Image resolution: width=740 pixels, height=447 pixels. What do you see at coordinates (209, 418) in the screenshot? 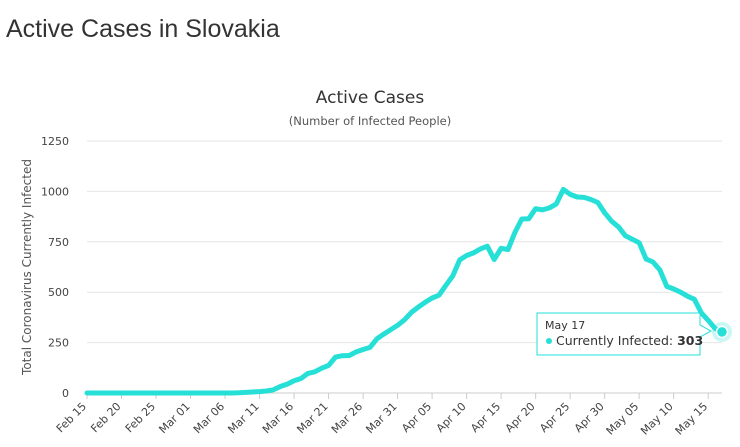
I see `x-tick-label: Mar 06` at bounding box center [209, 418].